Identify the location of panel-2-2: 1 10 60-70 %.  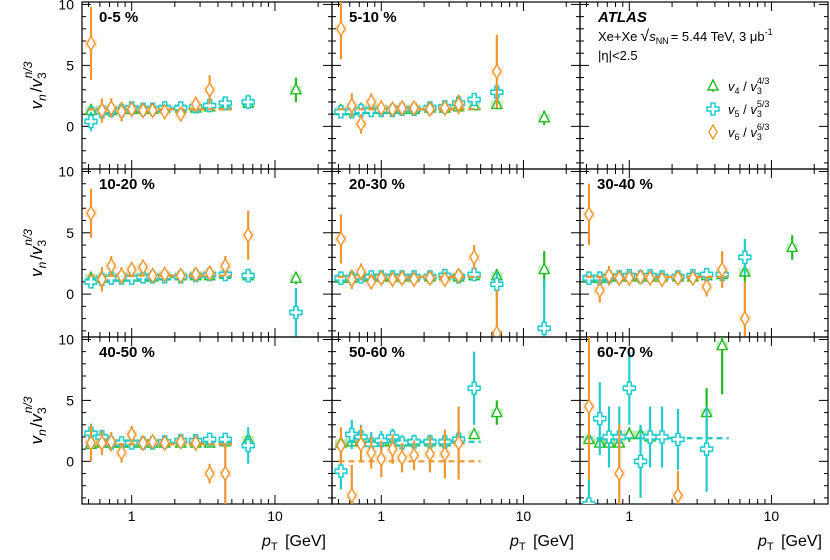
(704, 430).